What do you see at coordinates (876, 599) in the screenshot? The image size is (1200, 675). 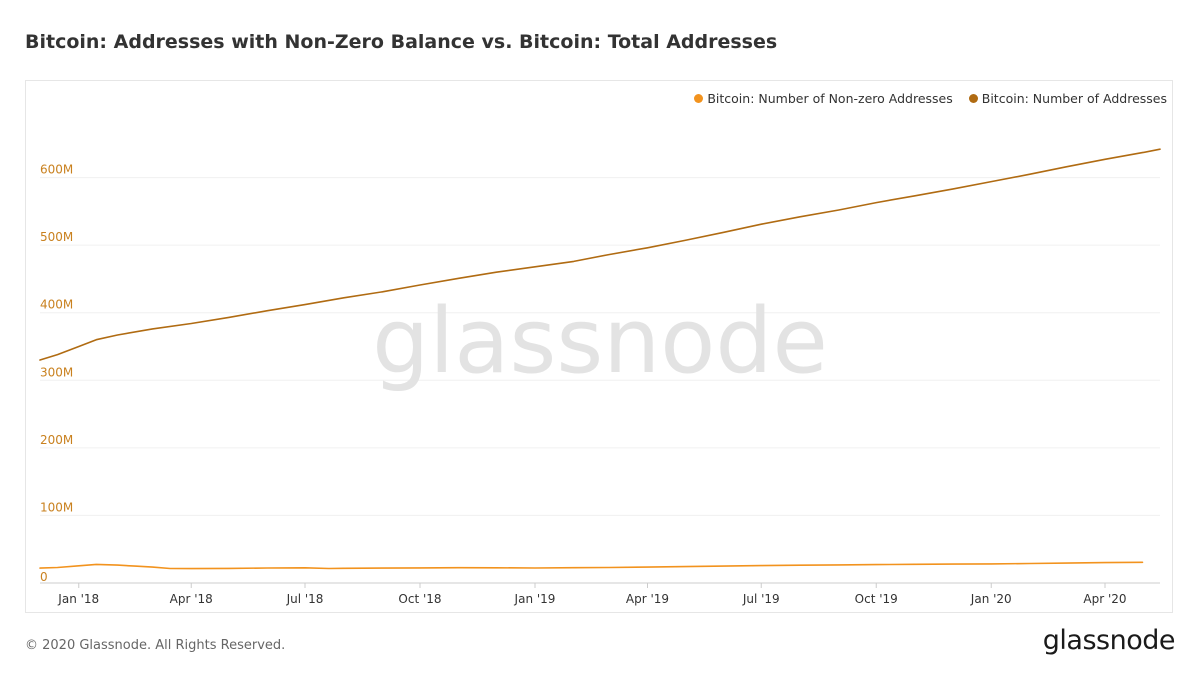 I see `x-tick-label-7: Oct '19` at bounding box center [876, 599].